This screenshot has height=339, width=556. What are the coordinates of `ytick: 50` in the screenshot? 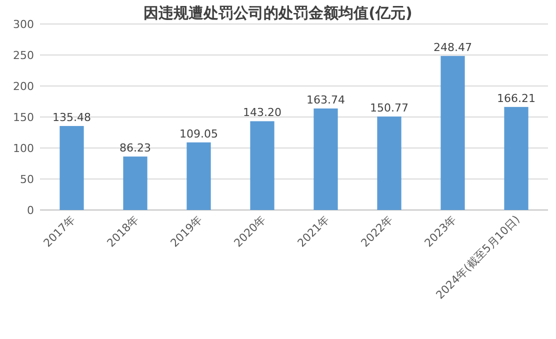 It's located at (27, 179).